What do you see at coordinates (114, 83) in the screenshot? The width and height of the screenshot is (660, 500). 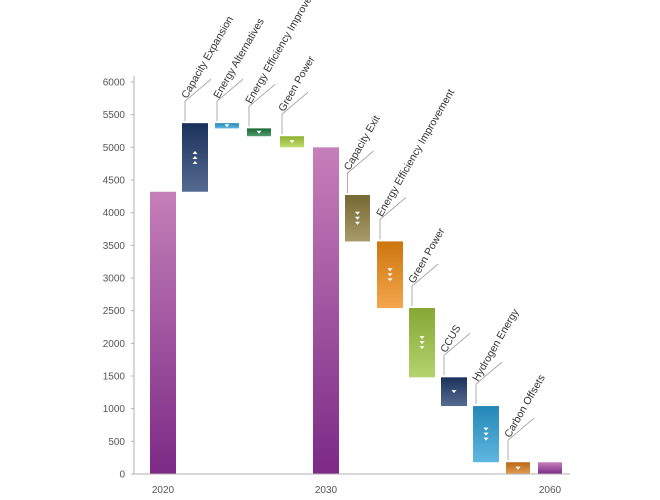 I see `y-tick-label: 6000` at bounding box center [114, 83].